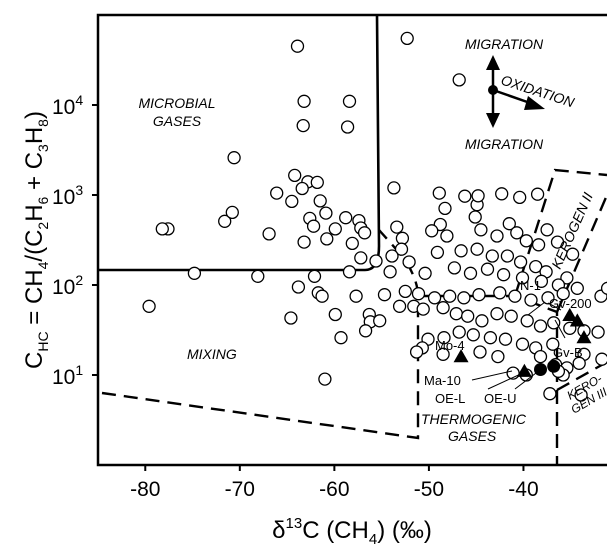 This screenshot has width=607, height=549. Describe the element at coordinates (504, 144) in the screenshot. I see `migration-bottom-label: MIGRATION` at that location.